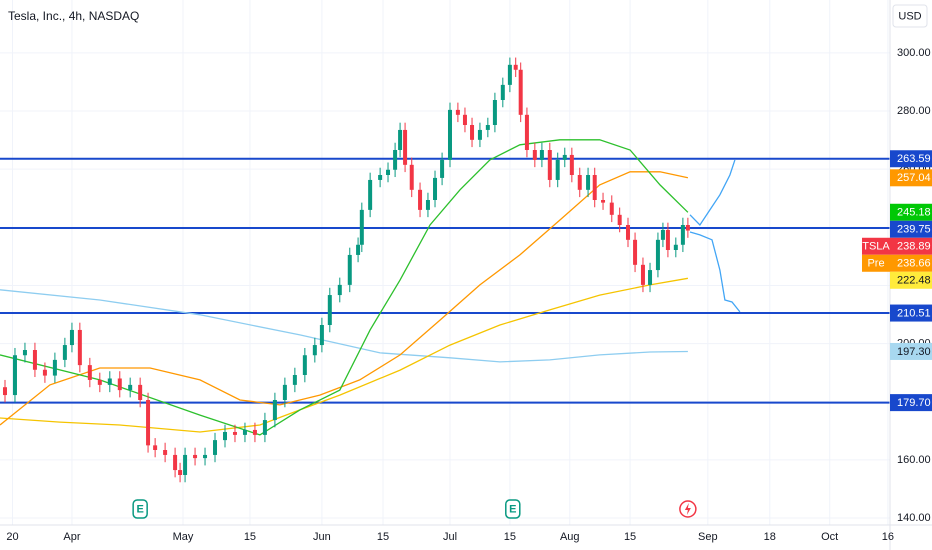  What do you see at coordinates (829, 537) in the screenshot?
I see `x-tick-label: Oct` at bounding box center [829, 537].